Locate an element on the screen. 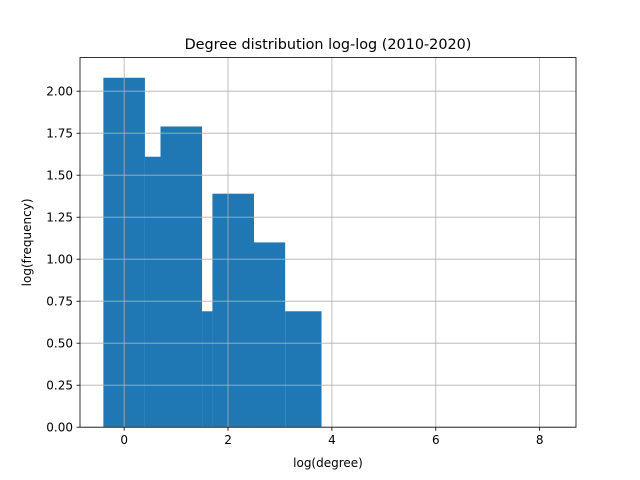 The height and width of the screenshot is (480, 640). y-tick-label: 0.75 is located at coordinates (59, 302).